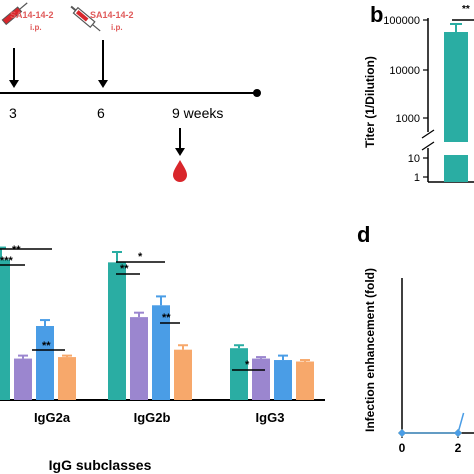 The height and width of the screenshot is (474, 474). What do you see at coordinates (257, 93) in the screenshot?
I see `timeline-end-dot` at bounding box center [257, 93].